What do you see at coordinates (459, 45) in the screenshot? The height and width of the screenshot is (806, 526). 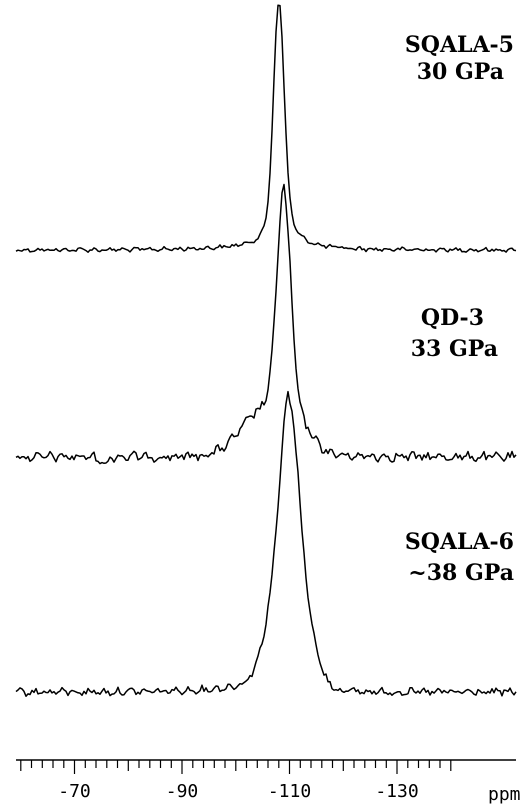 I see `series-label-1-name: SQALA-5` at bounding box center [459, 45].